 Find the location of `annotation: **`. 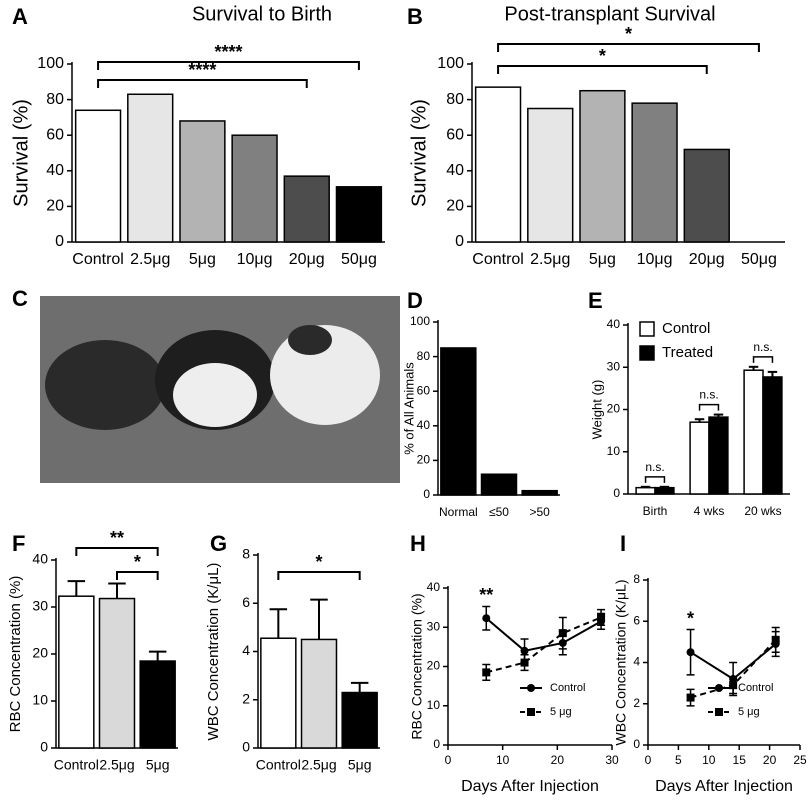

annotation: ** is located at coordinates (117, 538).